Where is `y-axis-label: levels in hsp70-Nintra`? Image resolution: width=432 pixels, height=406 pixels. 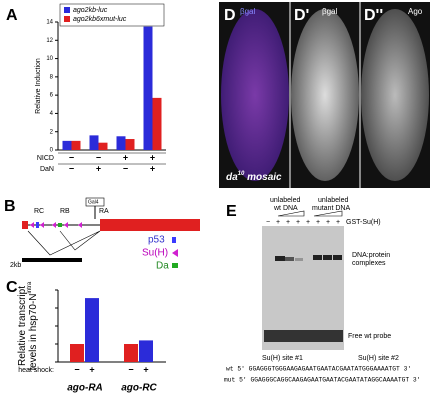 y-axis-label: levels in hsp70-Nintra is located at coordinates (33, 325).